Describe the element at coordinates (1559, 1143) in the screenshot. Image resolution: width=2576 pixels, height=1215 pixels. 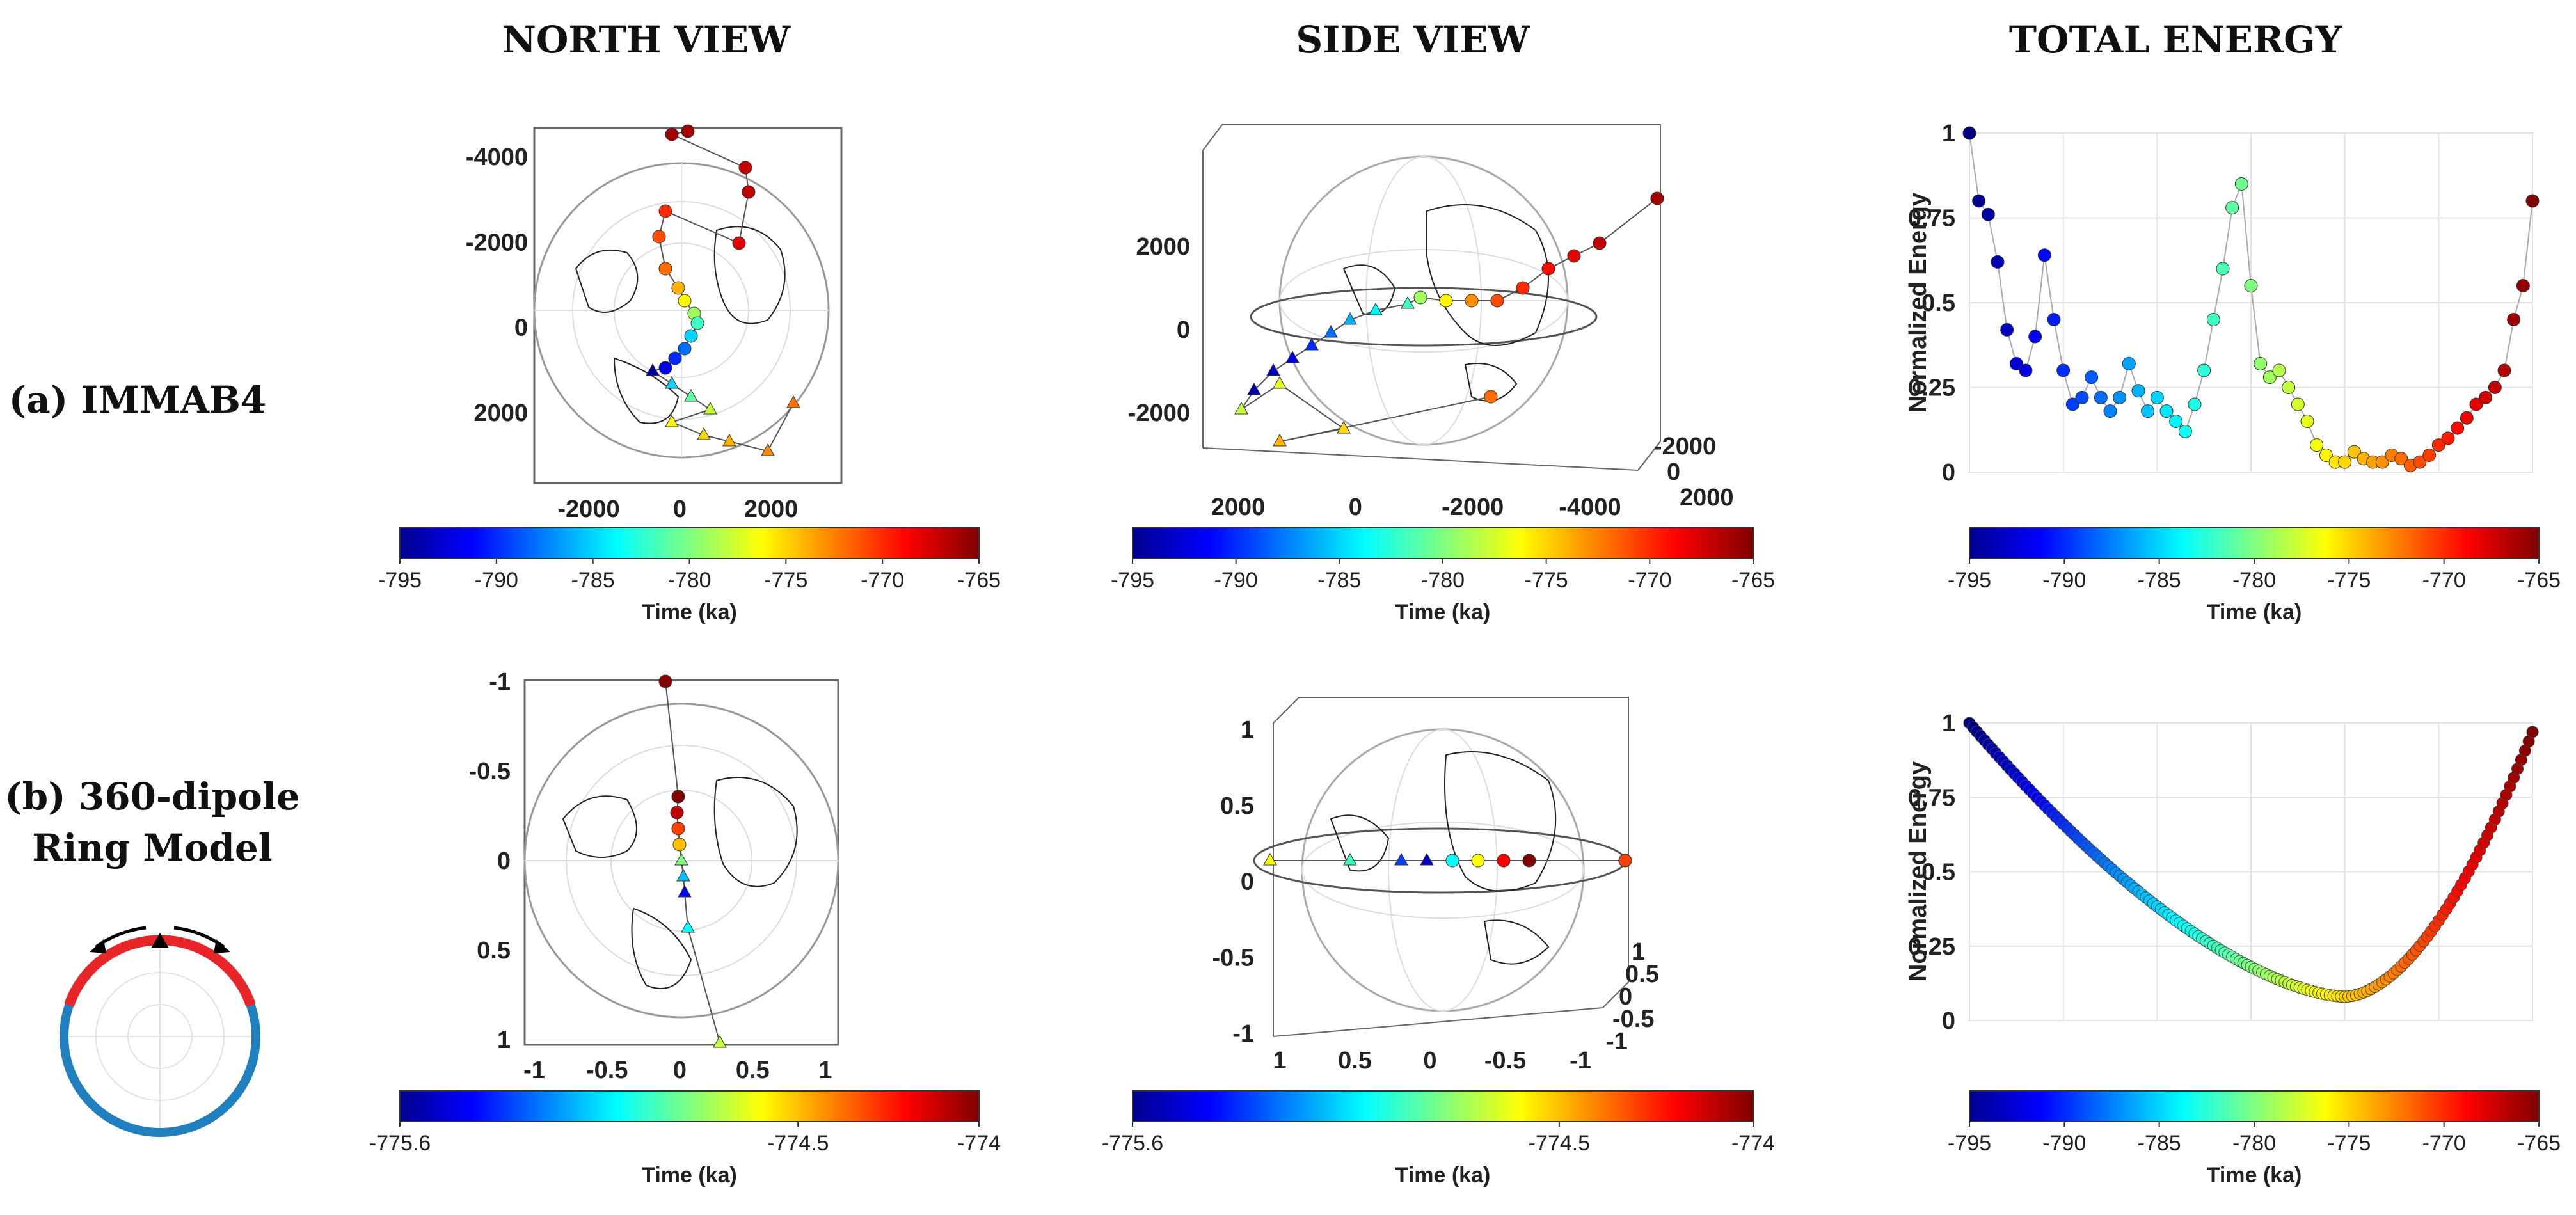
I see `colorbar-tick-label: -774.5` at that location.